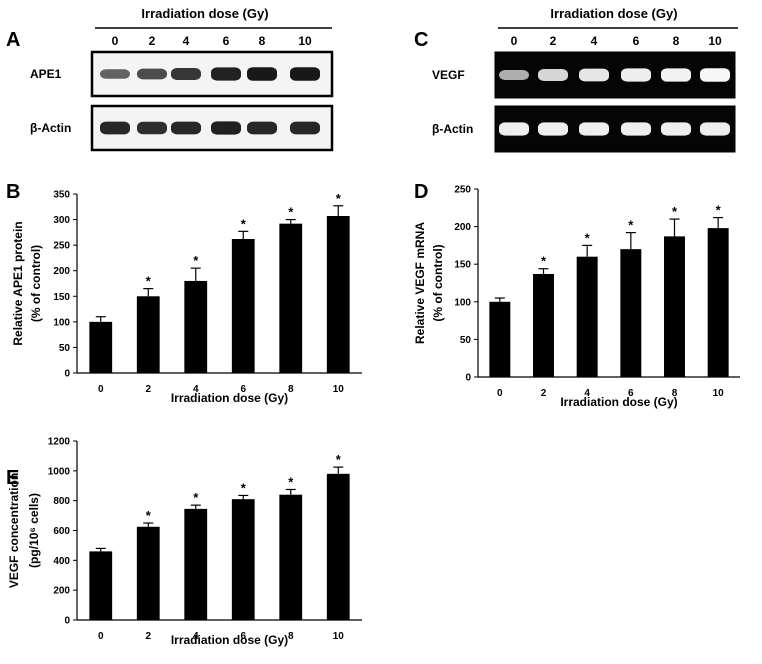 This screenshot has height=664, width=762. I want to click on blot-membrane, so click(615, 75).